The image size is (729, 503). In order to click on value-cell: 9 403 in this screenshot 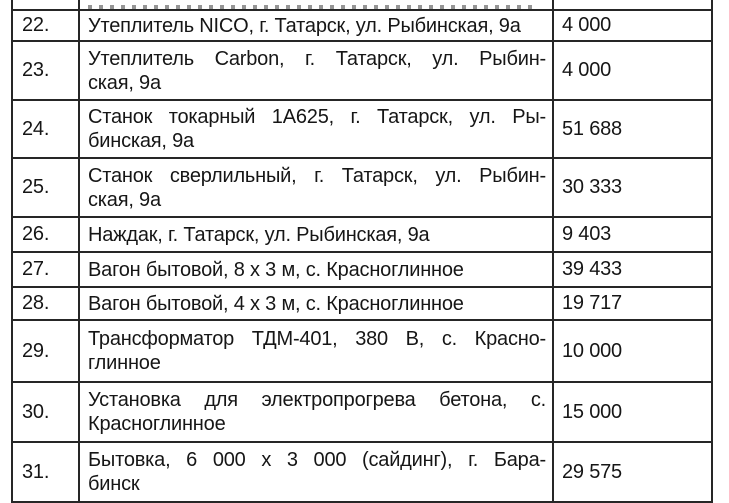, I will do `click(587, 234)`.